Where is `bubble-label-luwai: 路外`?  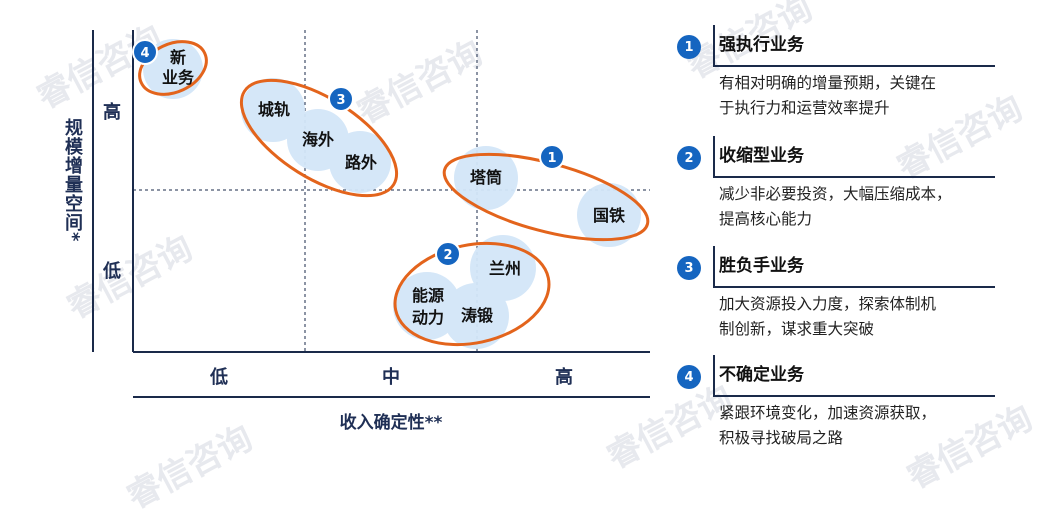
bubble-label-luwai: 路外 is located at coordinates (361, 162).